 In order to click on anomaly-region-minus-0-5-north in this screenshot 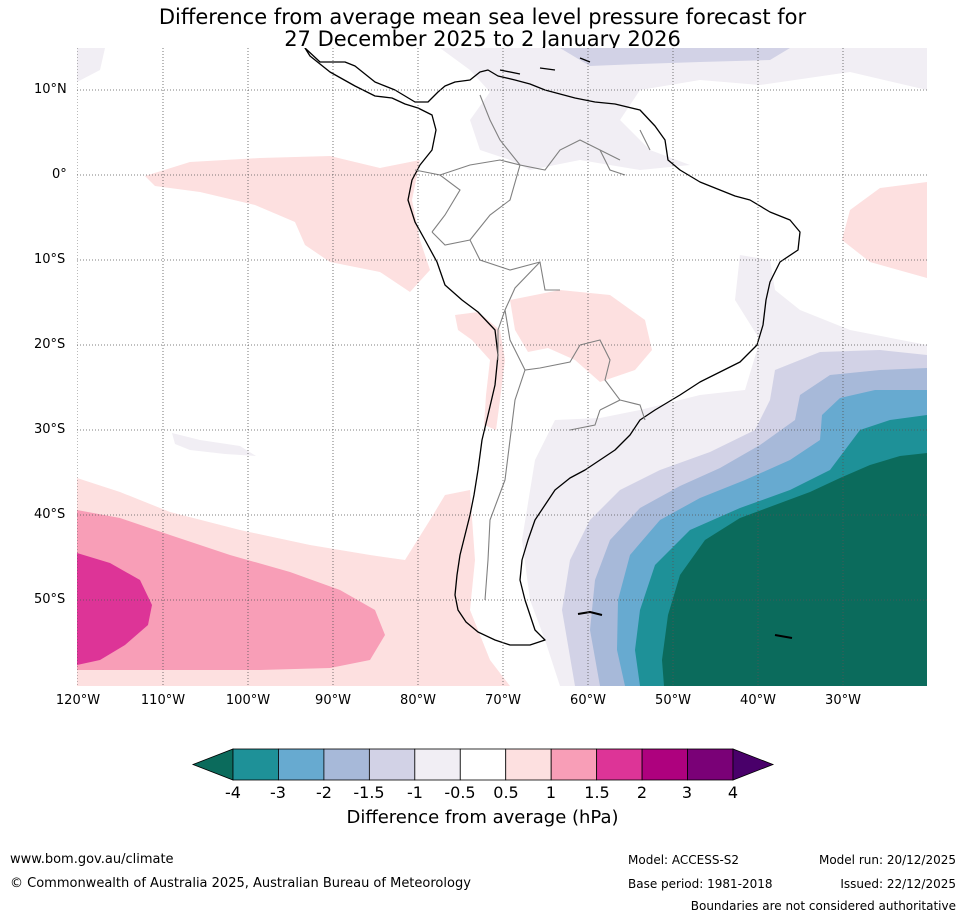, I will do `click(683, 109)`.